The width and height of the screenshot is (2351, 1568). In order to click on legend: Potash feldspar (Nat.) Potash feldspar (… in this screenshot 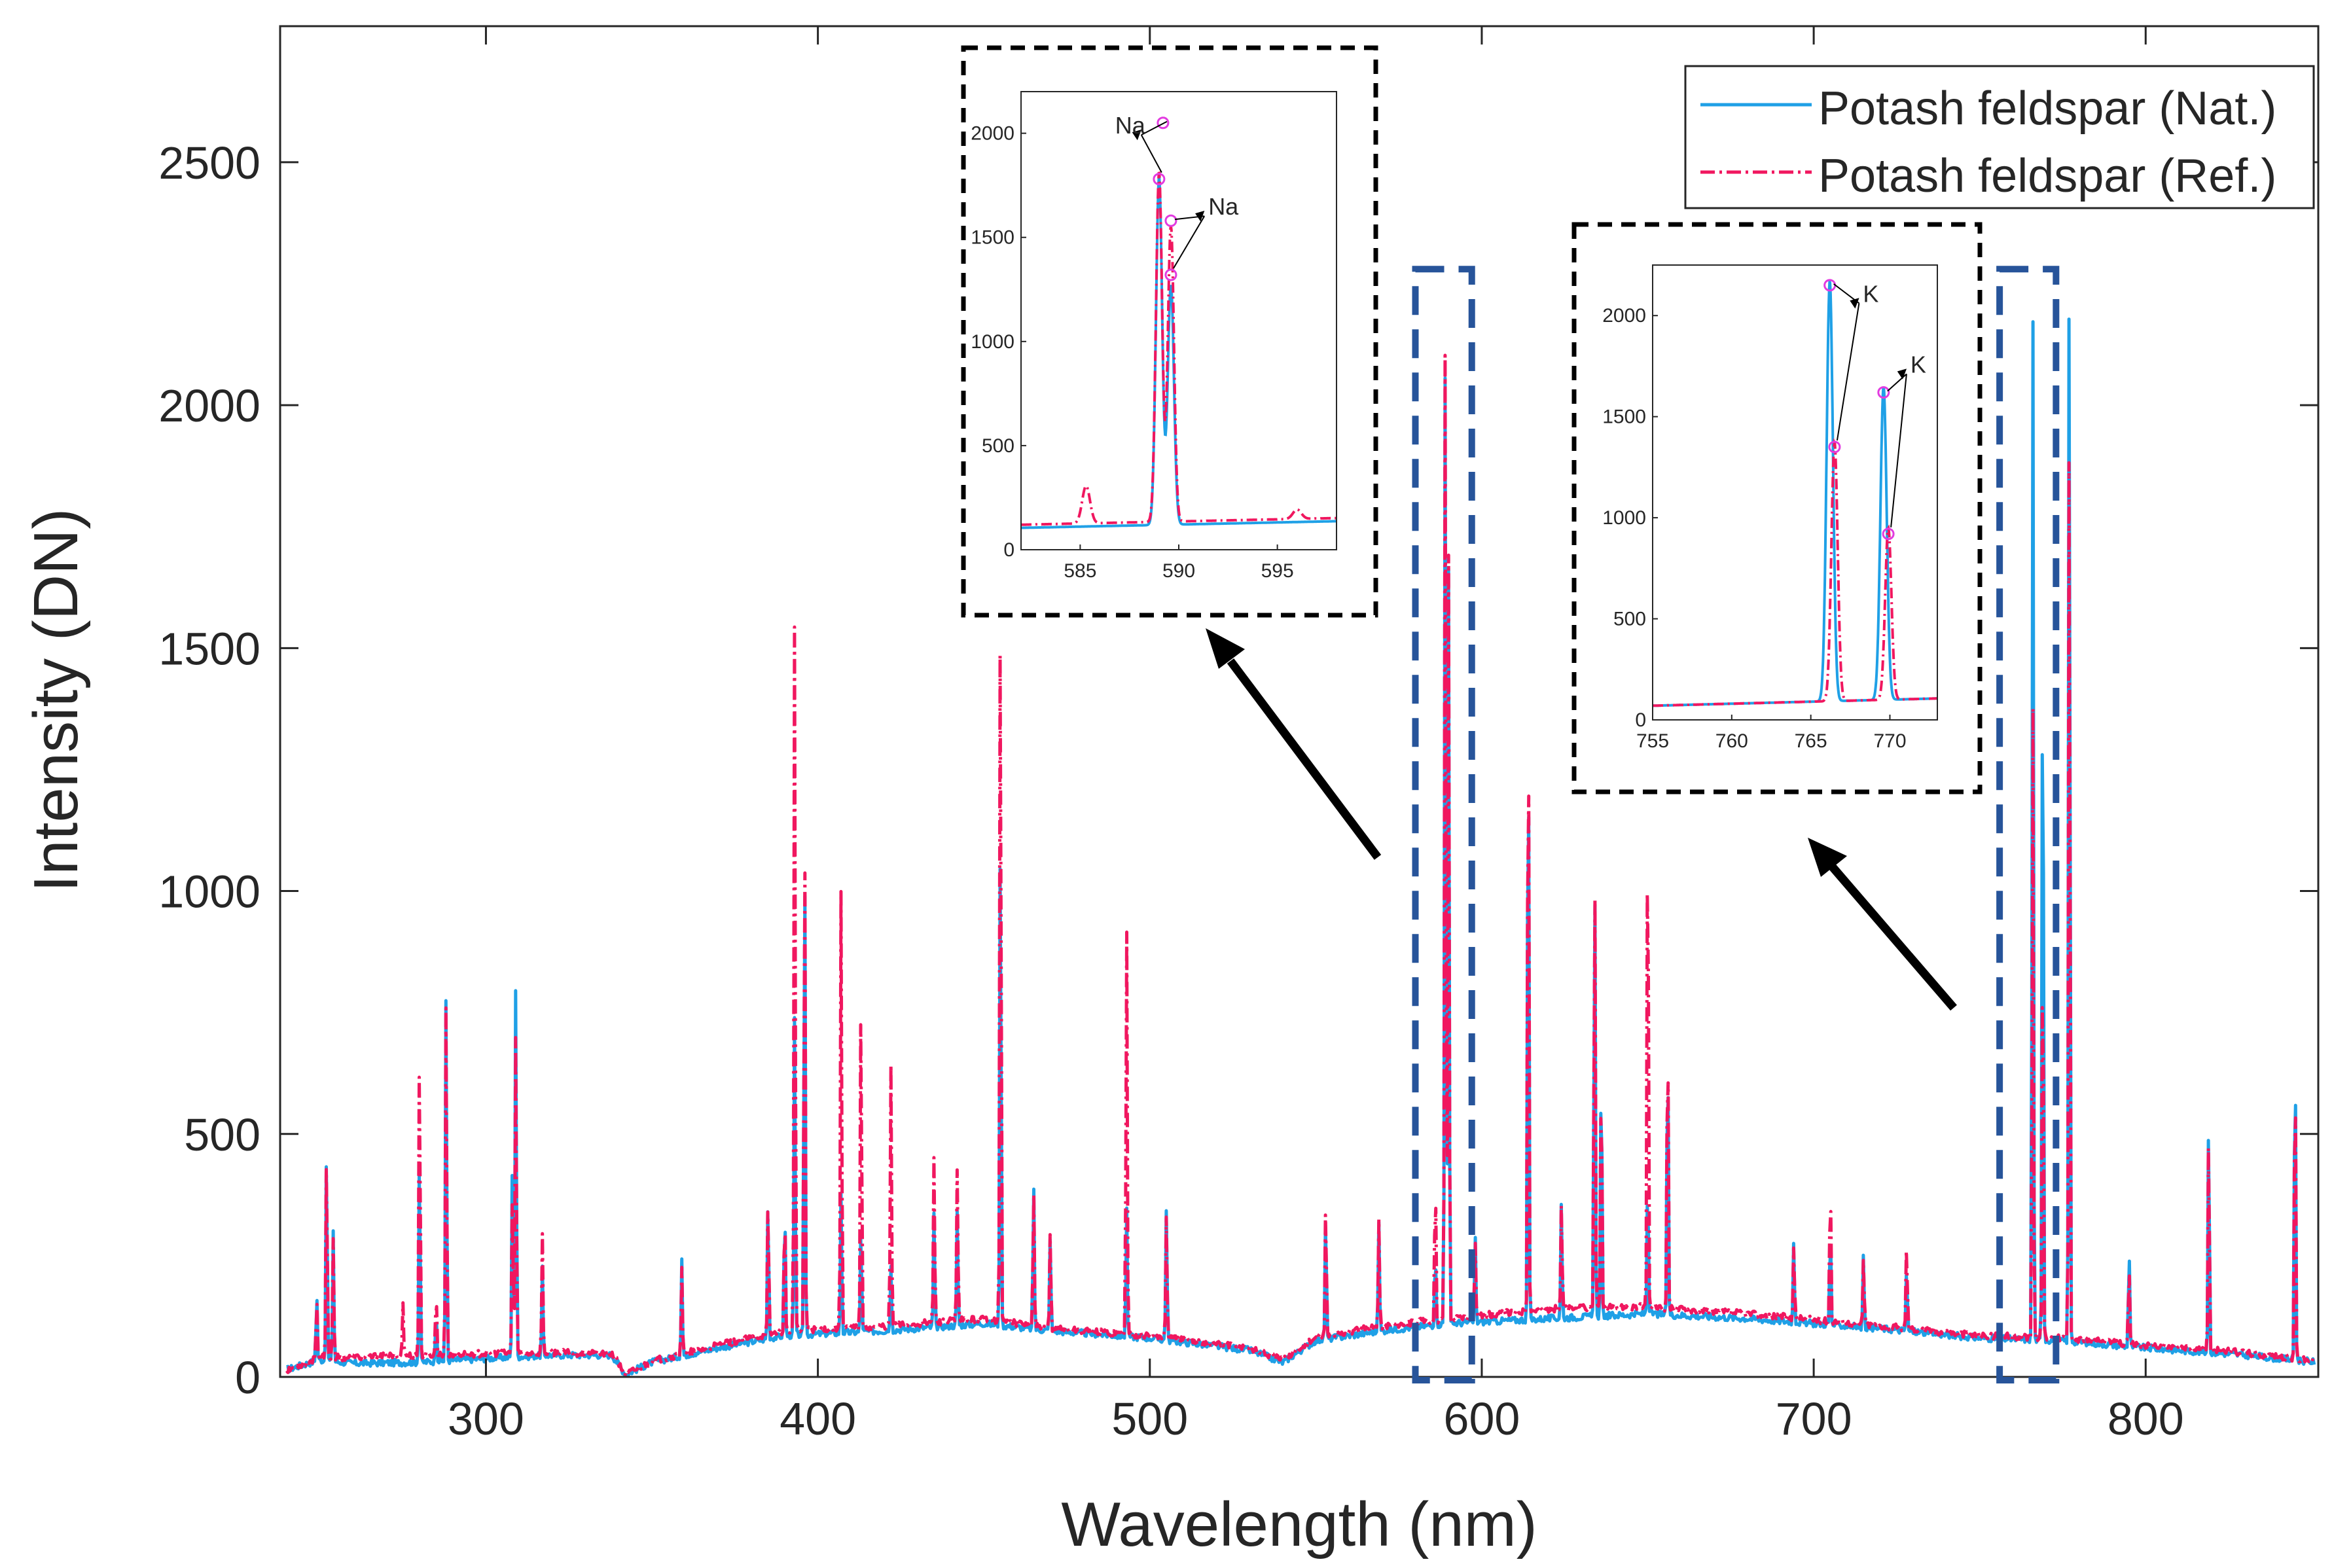, I will do `click(2000, 137)`.